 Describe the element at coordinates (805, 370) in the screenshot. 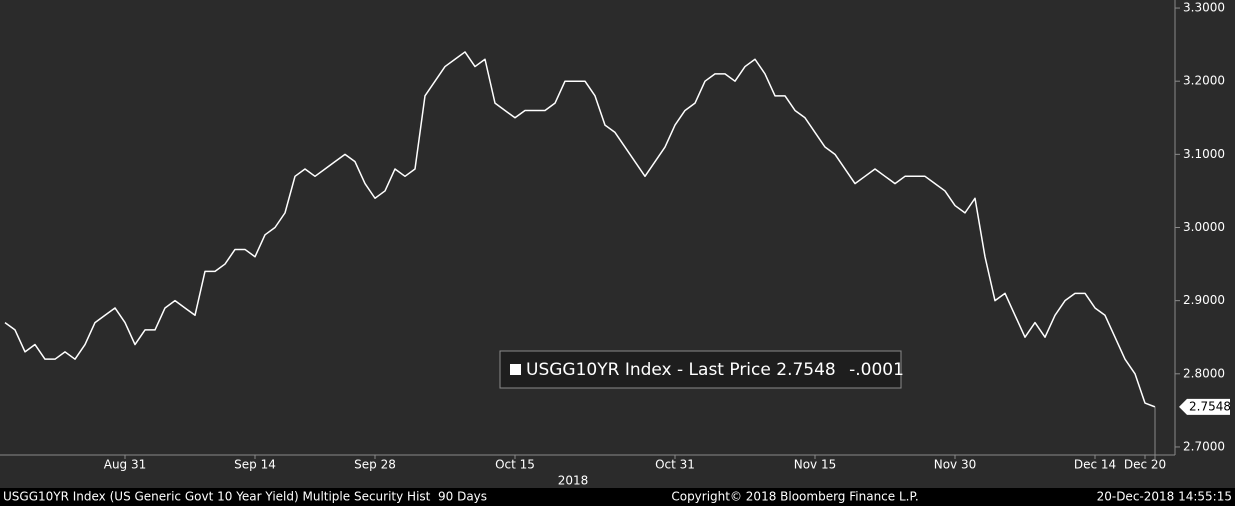

I see `legend-last: 2.7548` at that location.